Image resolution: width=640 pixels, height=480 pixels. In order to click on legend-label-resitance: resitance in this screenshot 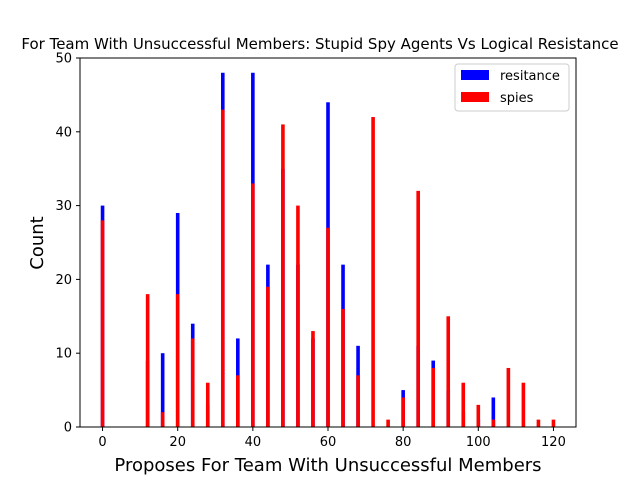, I will do `click(530, 76)`.